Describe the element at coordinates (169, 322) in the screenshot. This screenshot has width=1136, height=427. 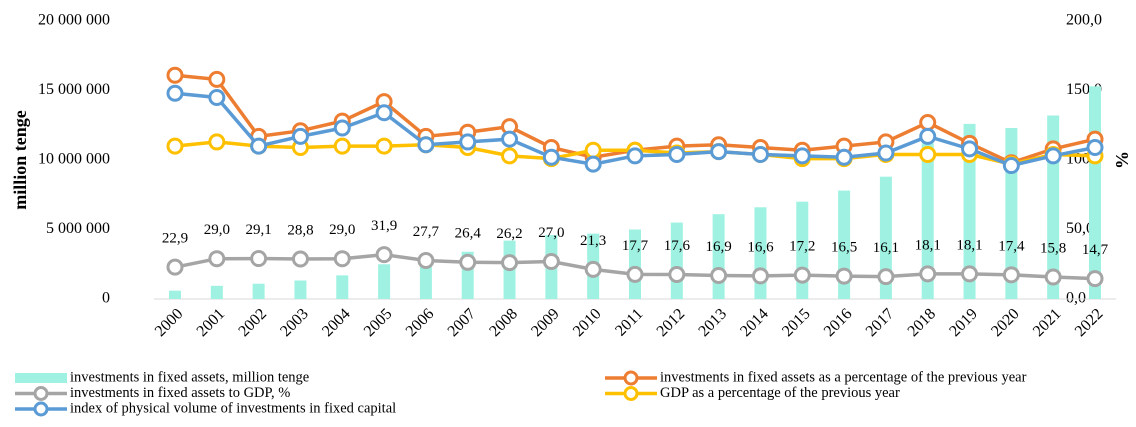
I see `x-tick-label: 2000` at that location.